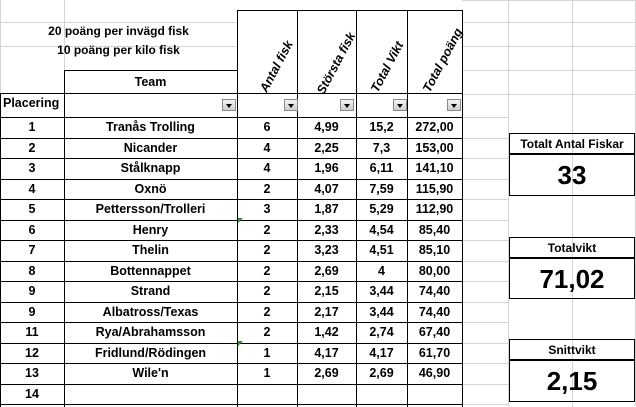 This screenshot has width=636, height=407. Describe the element at coordinates (381, 127) in the screenshot. I see `vikt-cell: 15,2` at that location.